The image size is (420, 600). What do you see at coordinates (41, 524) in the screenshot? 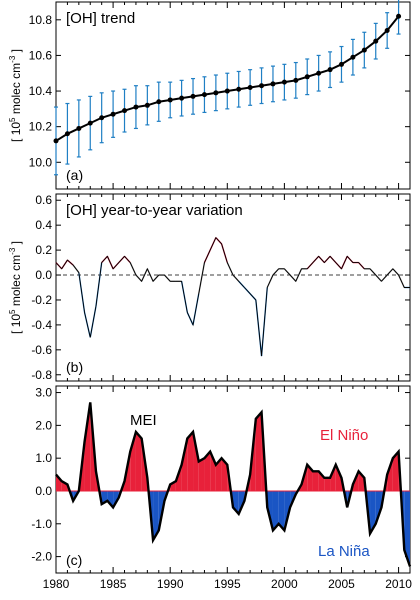
I see `panel-c-ytick-label: -1.0` at bounding box center [41, 524].